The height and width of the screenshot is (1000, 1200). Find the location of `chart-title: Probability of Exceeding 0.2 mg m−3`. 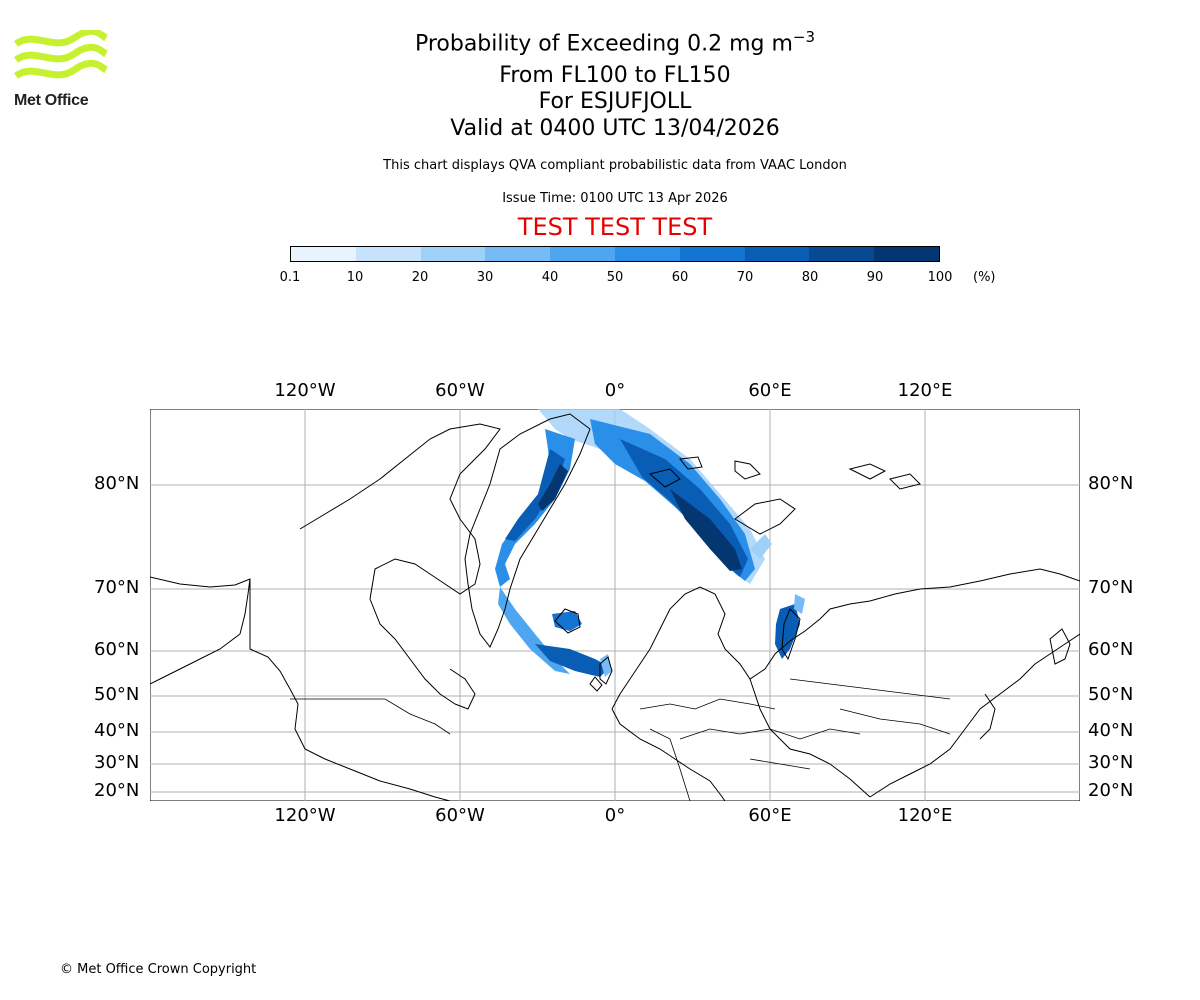

chart-title: Probability of Exceeding 0.2 mg m−3 is located at coordinates (615, 42).